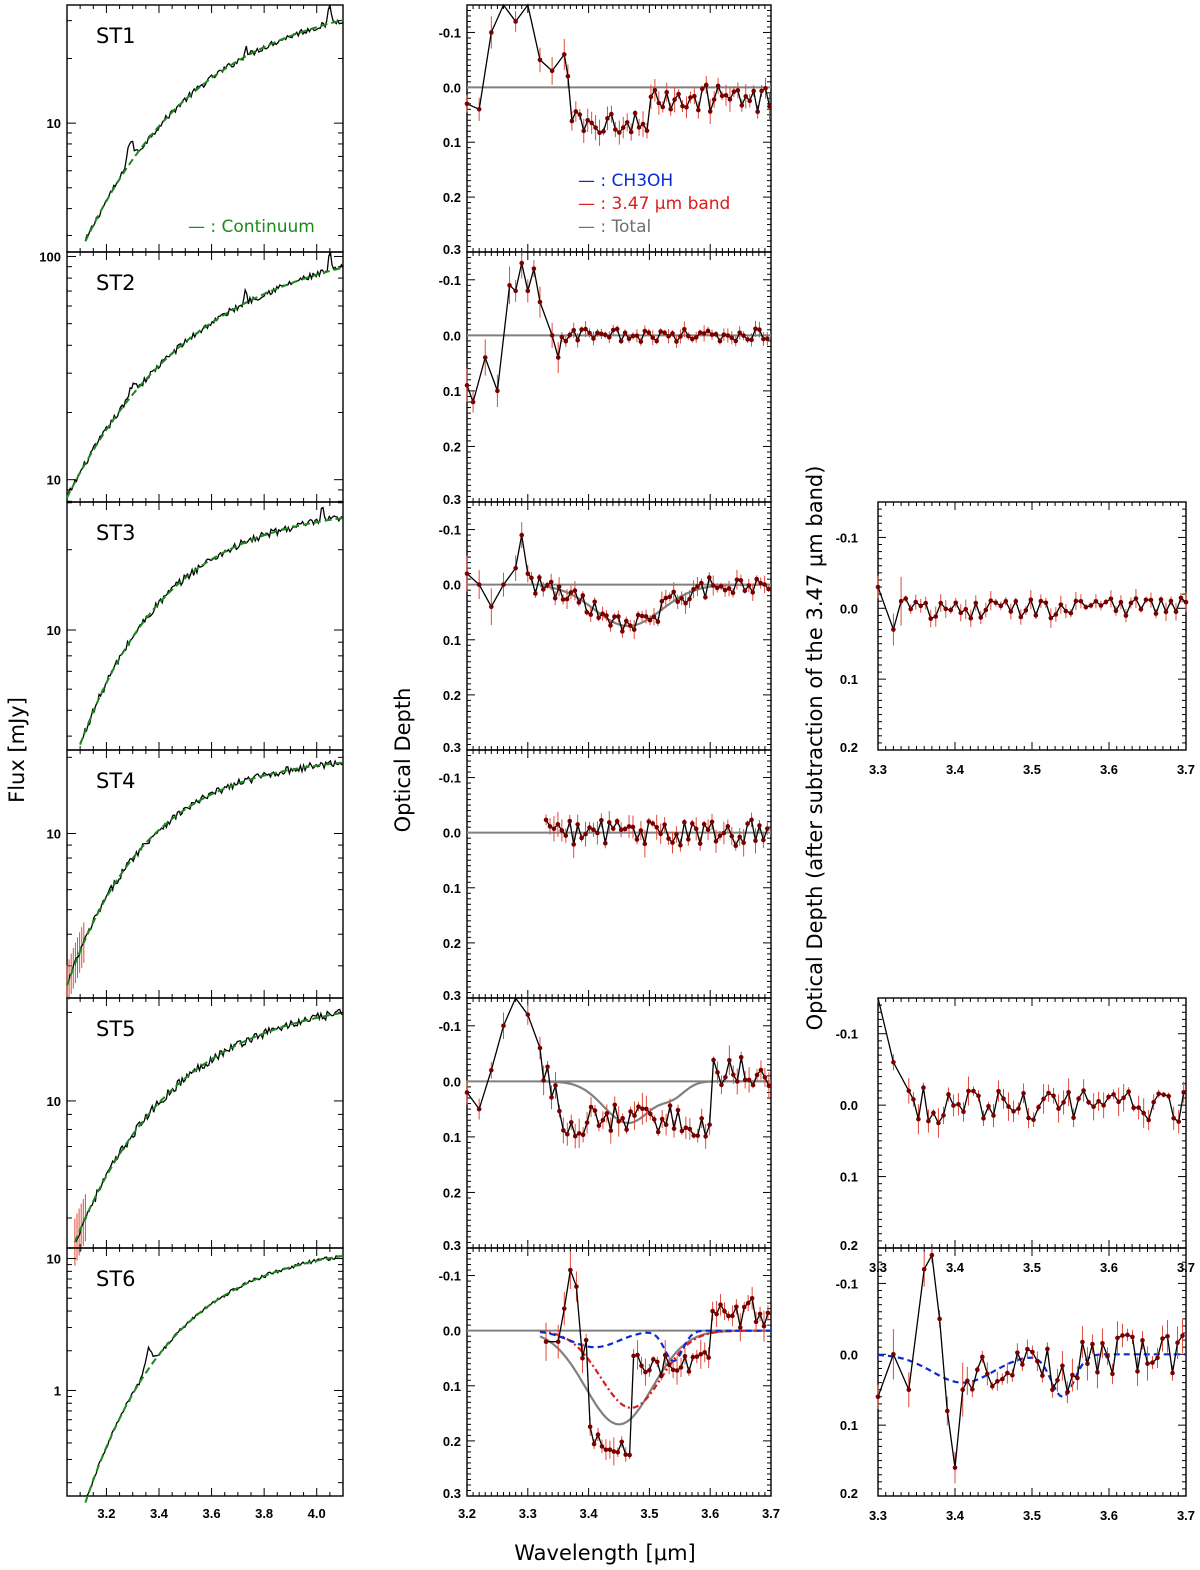  Describe the element at coordinates (452, 391) in the screenshot. I see `tau-ytick-label: 0.1` at that location.